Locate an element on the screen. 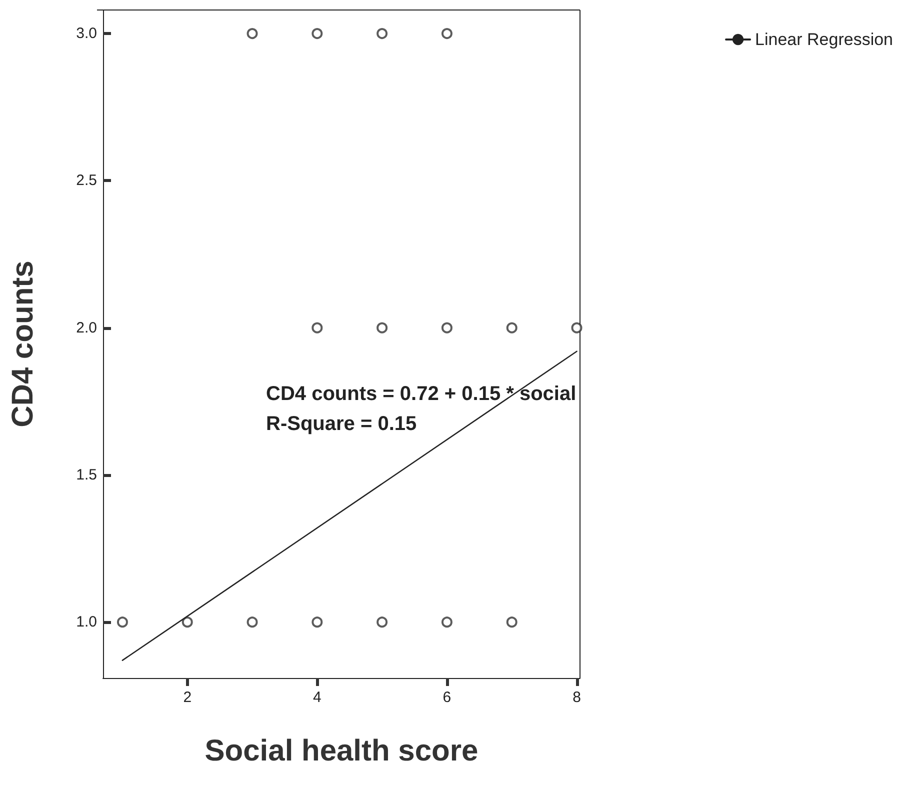  annotation: CD4 counts = 0.72 + 0.15 * social is located at coordinates (421, 394).